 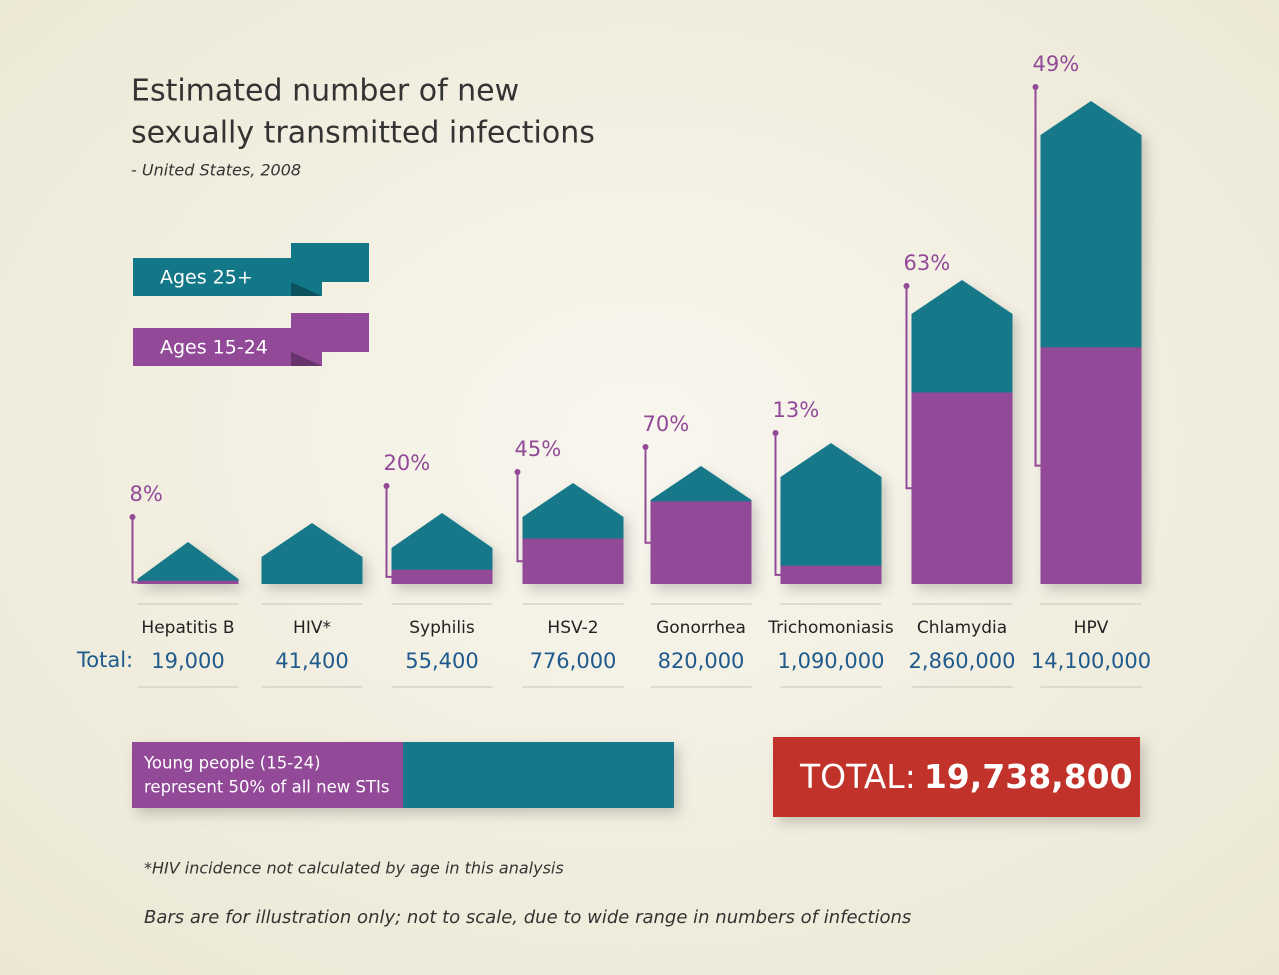 I want to click on value-label: 45%, so click(x=538, y=449).